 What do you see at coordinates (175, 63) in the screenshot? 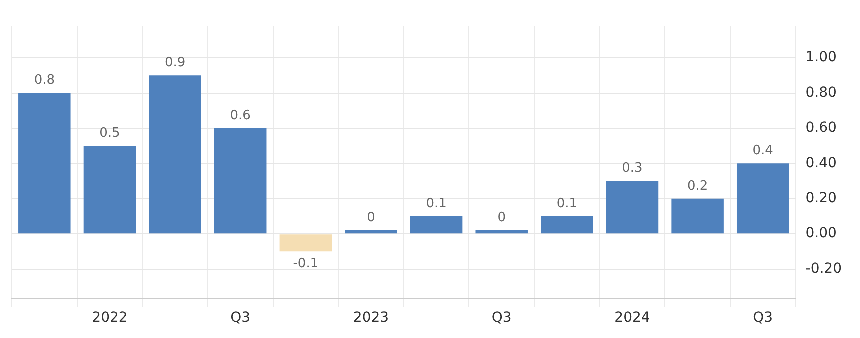
I see `data-label: 0.9` at bounding box center [175, 63].